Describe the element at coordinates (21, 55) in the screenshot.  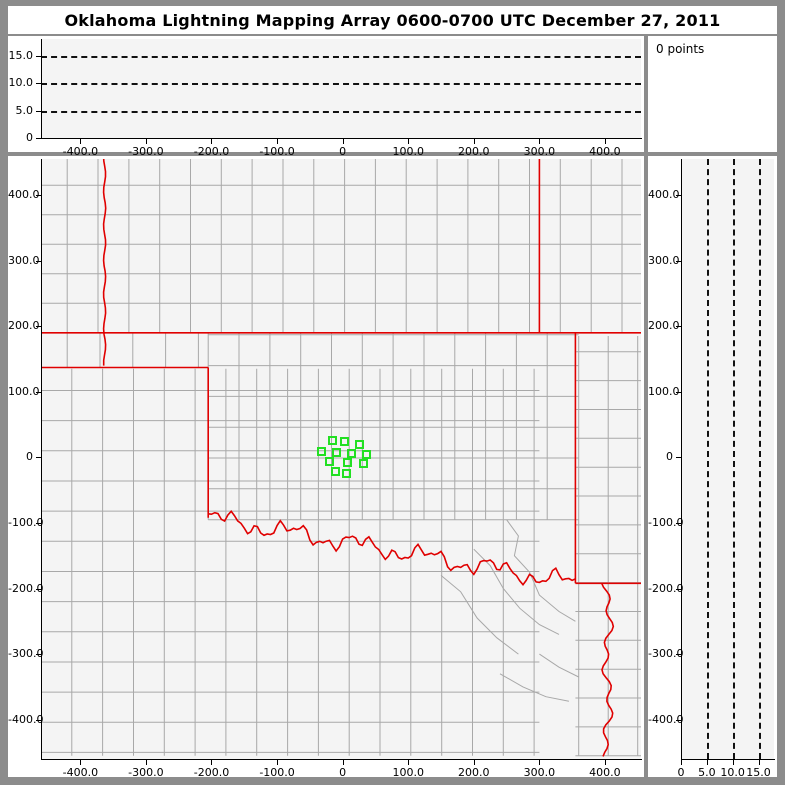
I see `y-tick-label: 15.0` at that location.